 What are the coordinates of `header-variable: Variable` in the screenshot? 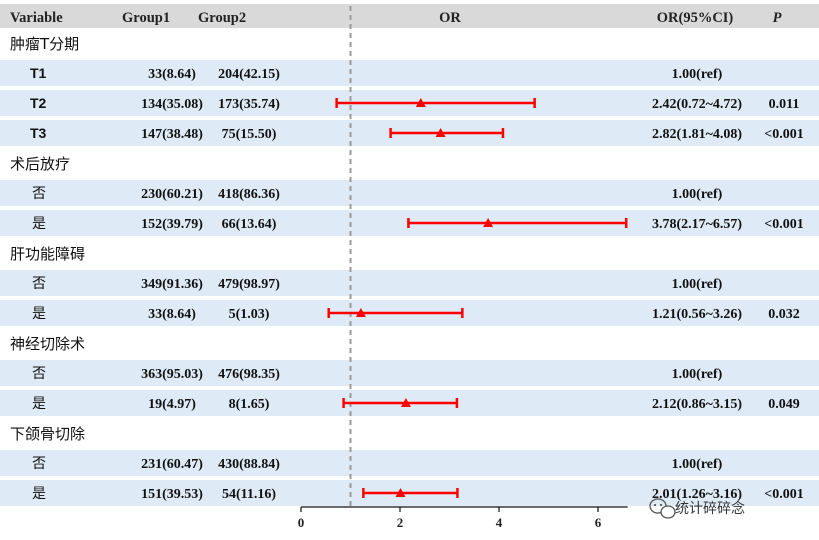 It's located at (36, 18).